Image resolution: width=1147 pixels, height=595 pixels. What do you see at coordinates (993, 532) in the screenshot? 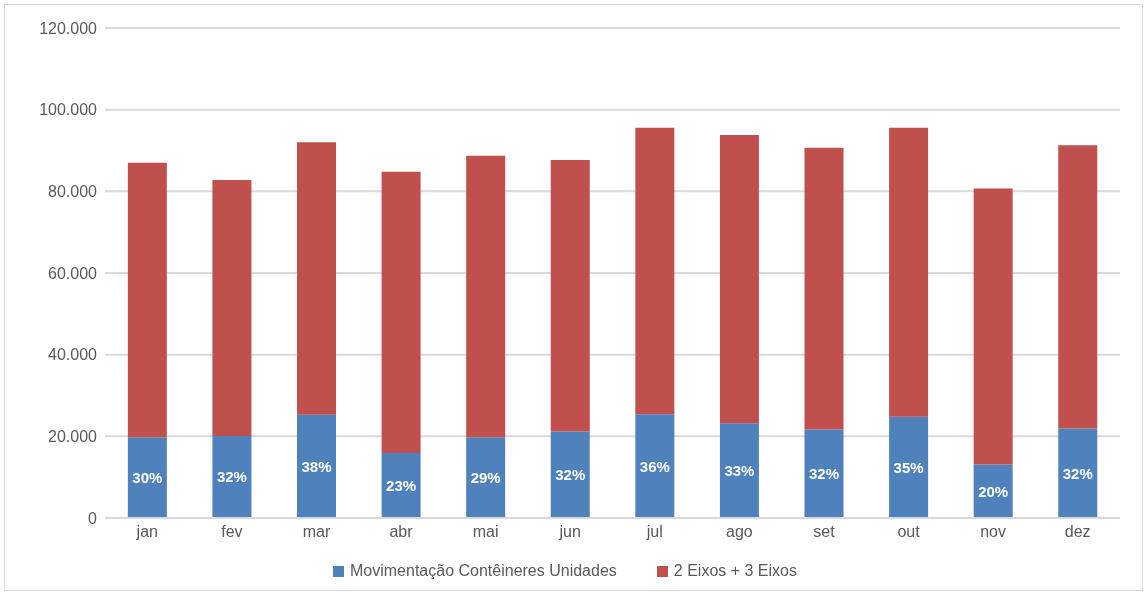
I see `x-tick-label: nov` at bounding box center [993, 532].